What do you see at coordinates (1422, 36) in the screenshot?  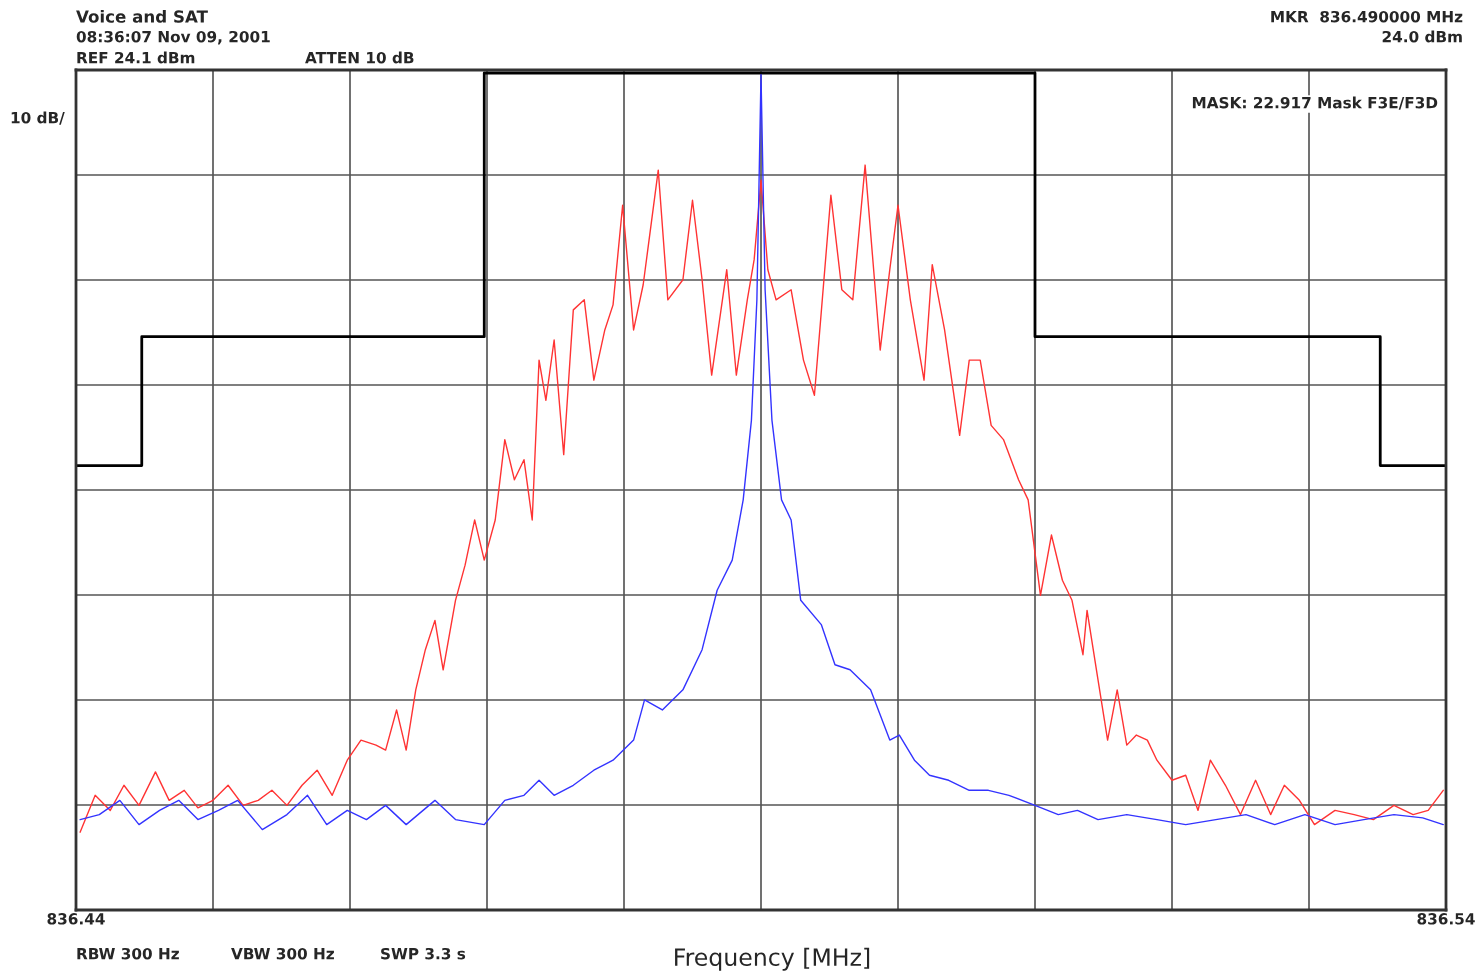 I see `text: 24.0 dBm` at bounding box center [1422, 36].